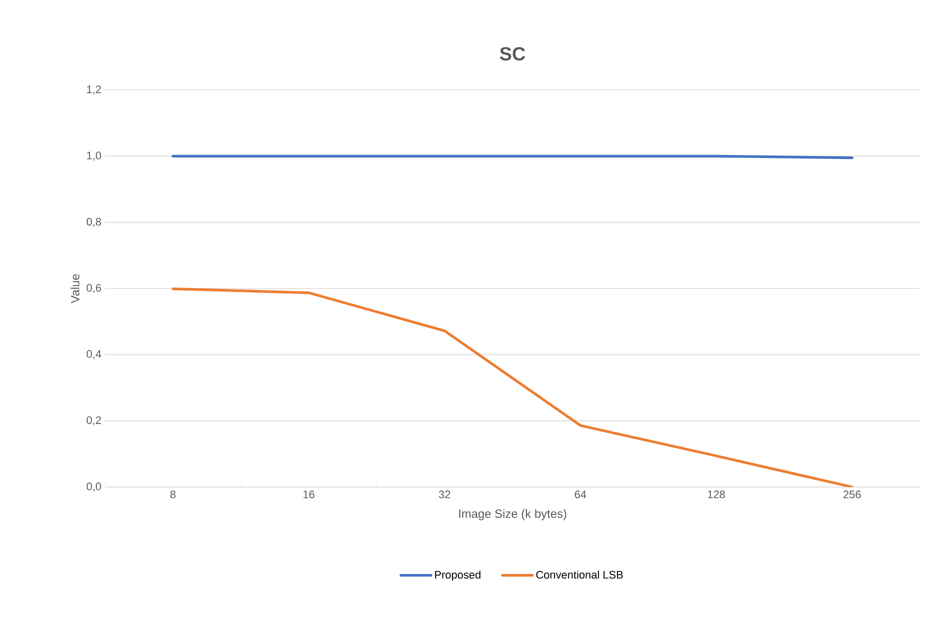  What do you see at coordinates (457, 575) in the screenshot?
I see `legend-label: Proposed` at bounding box center [457, 575].